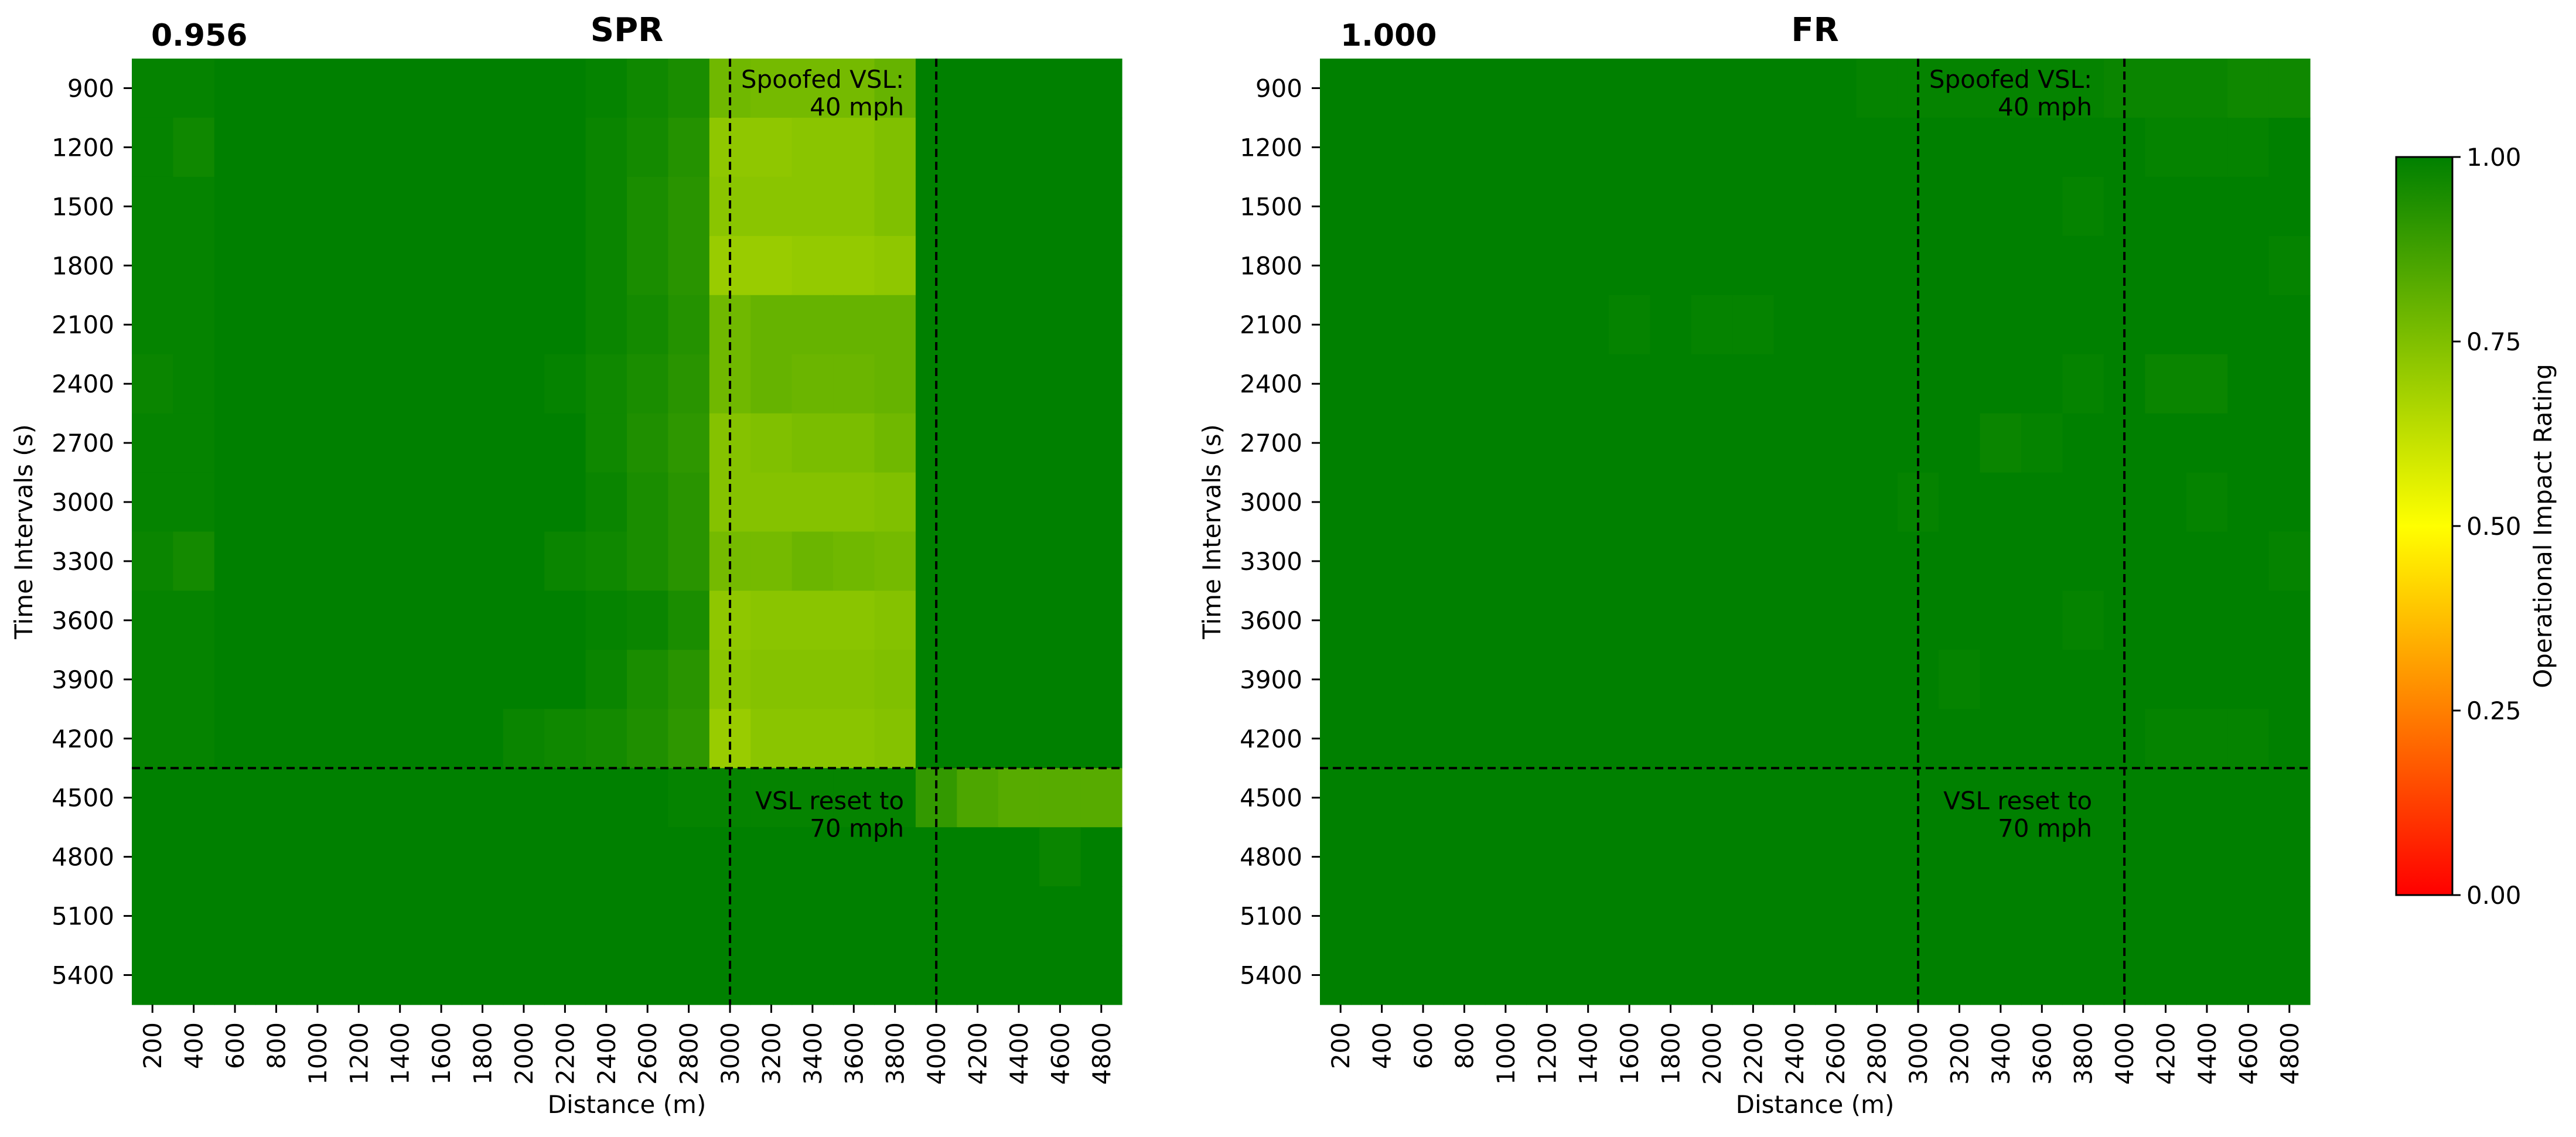 The height and width of the screenshot is (1137, 2576). I want to click on x-tick-label: 800, so click(1465, 1045).